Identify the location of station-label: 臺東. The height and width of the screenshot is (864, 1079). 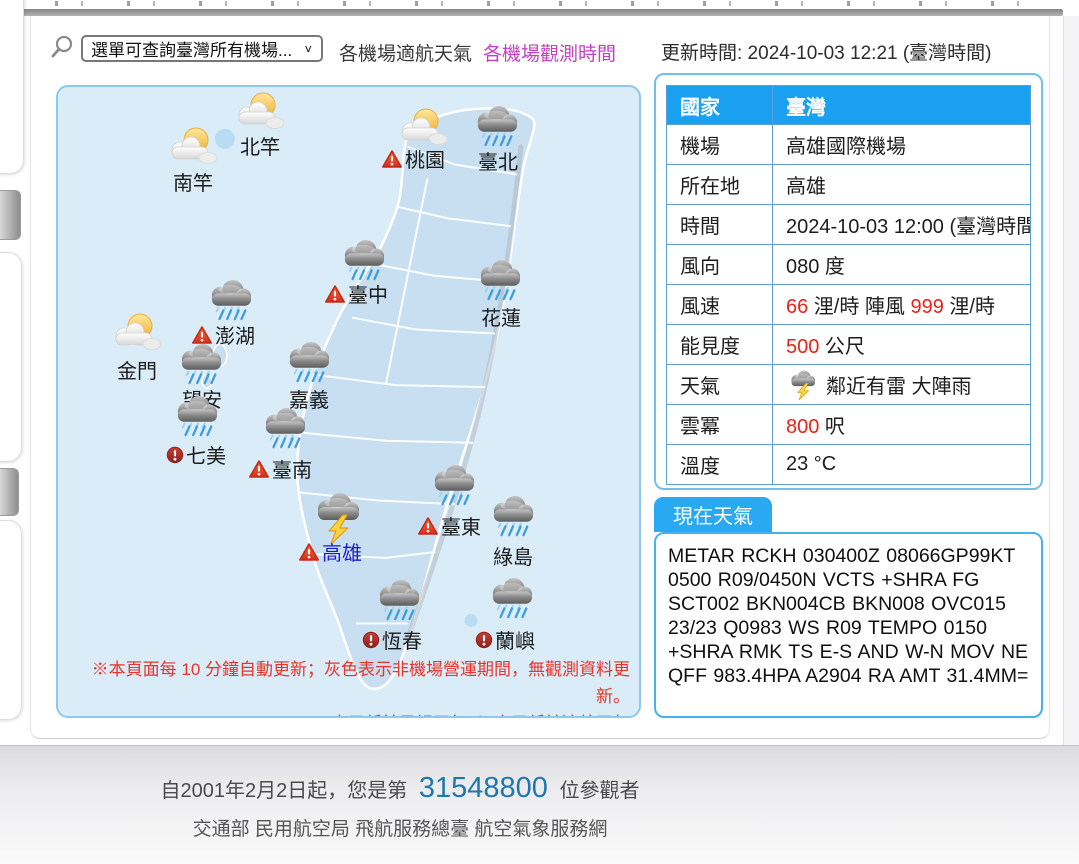
(449, 525).